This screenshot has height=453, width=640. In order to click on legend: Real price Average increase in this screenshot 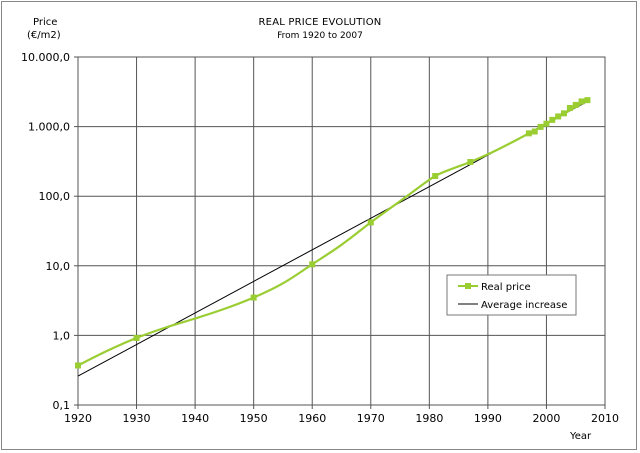, I will do `click(511, 295)`.